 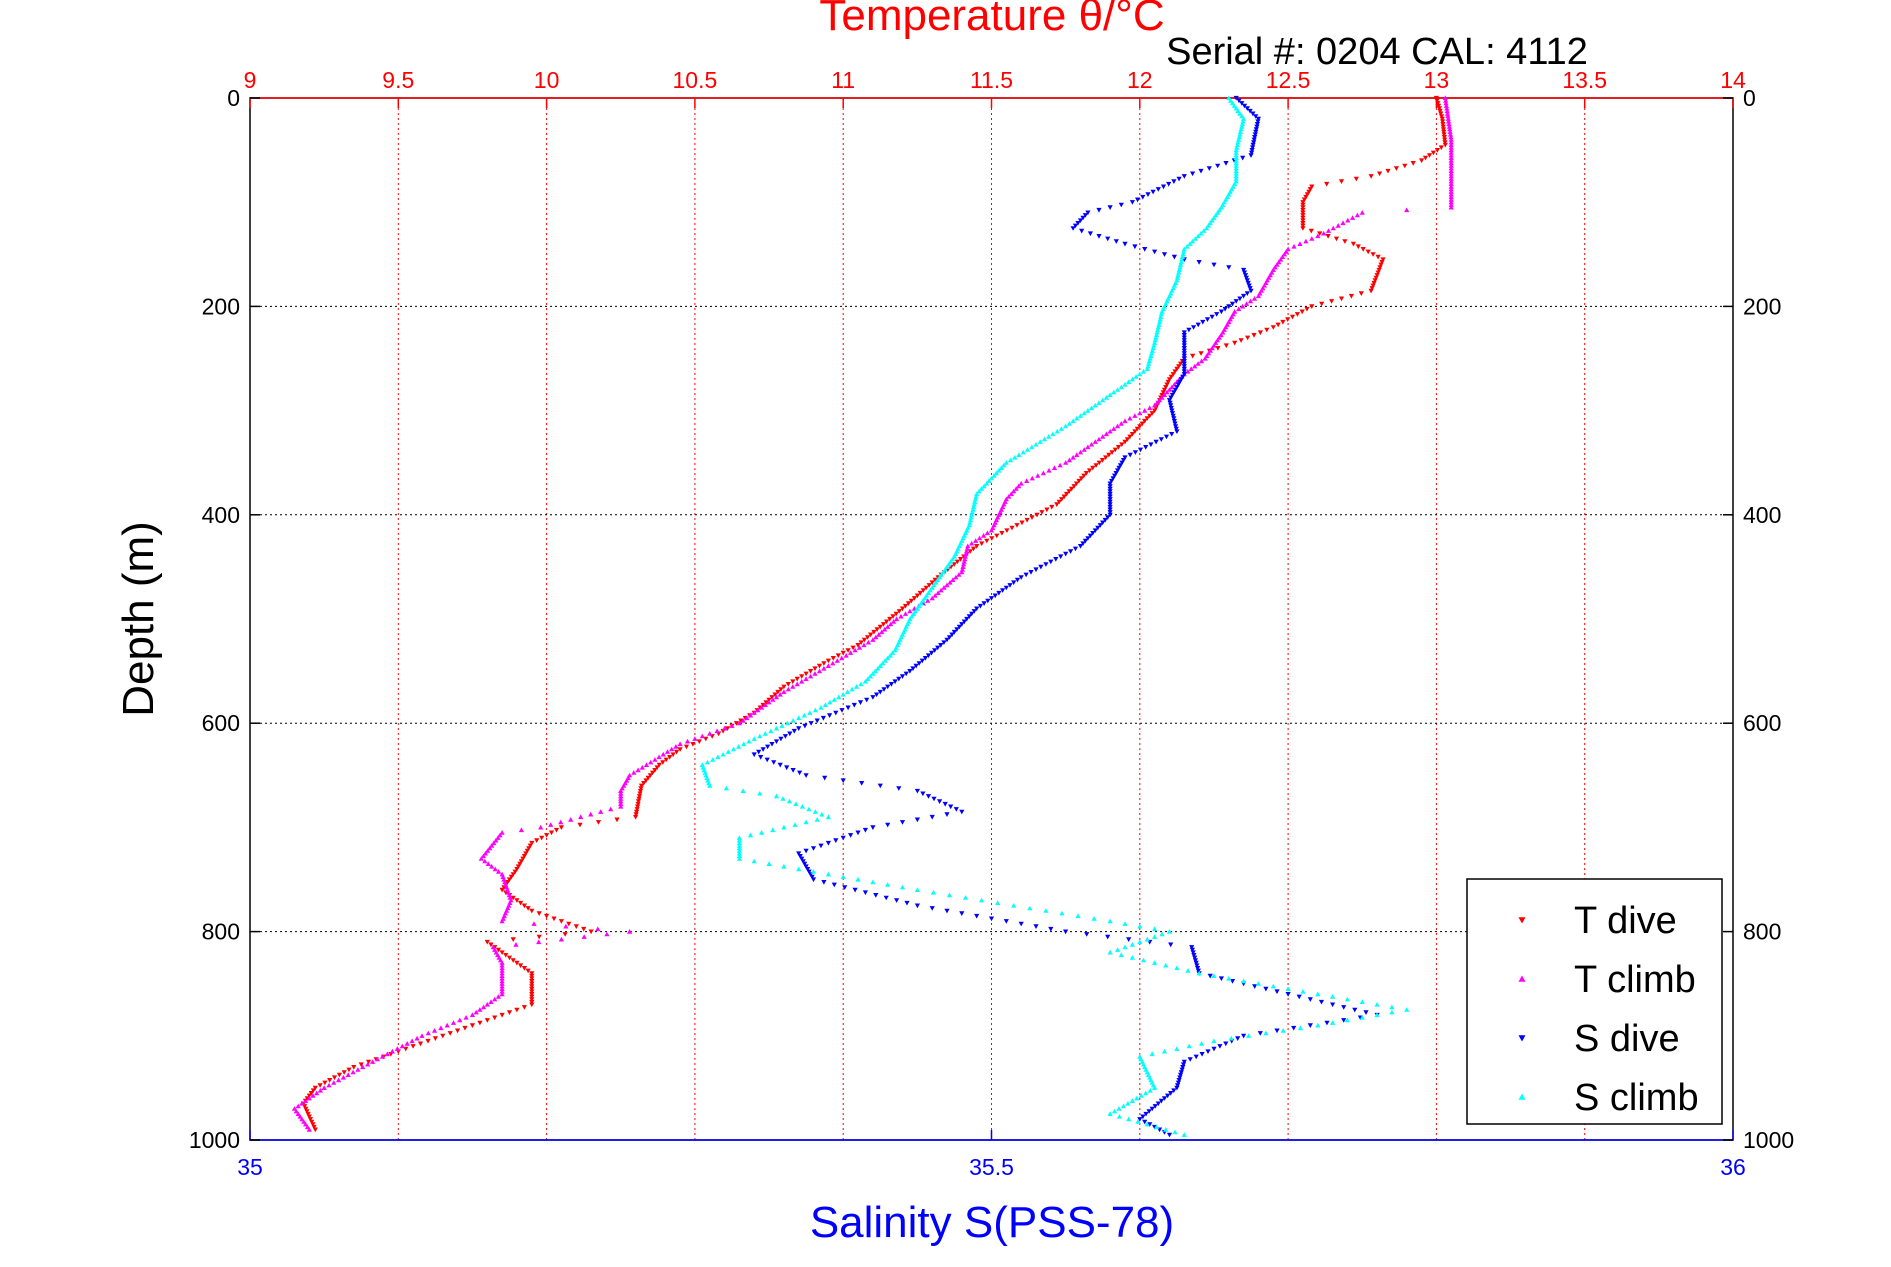 I want to click on top-tick-label: 9.5, so click(x=398, y=80).